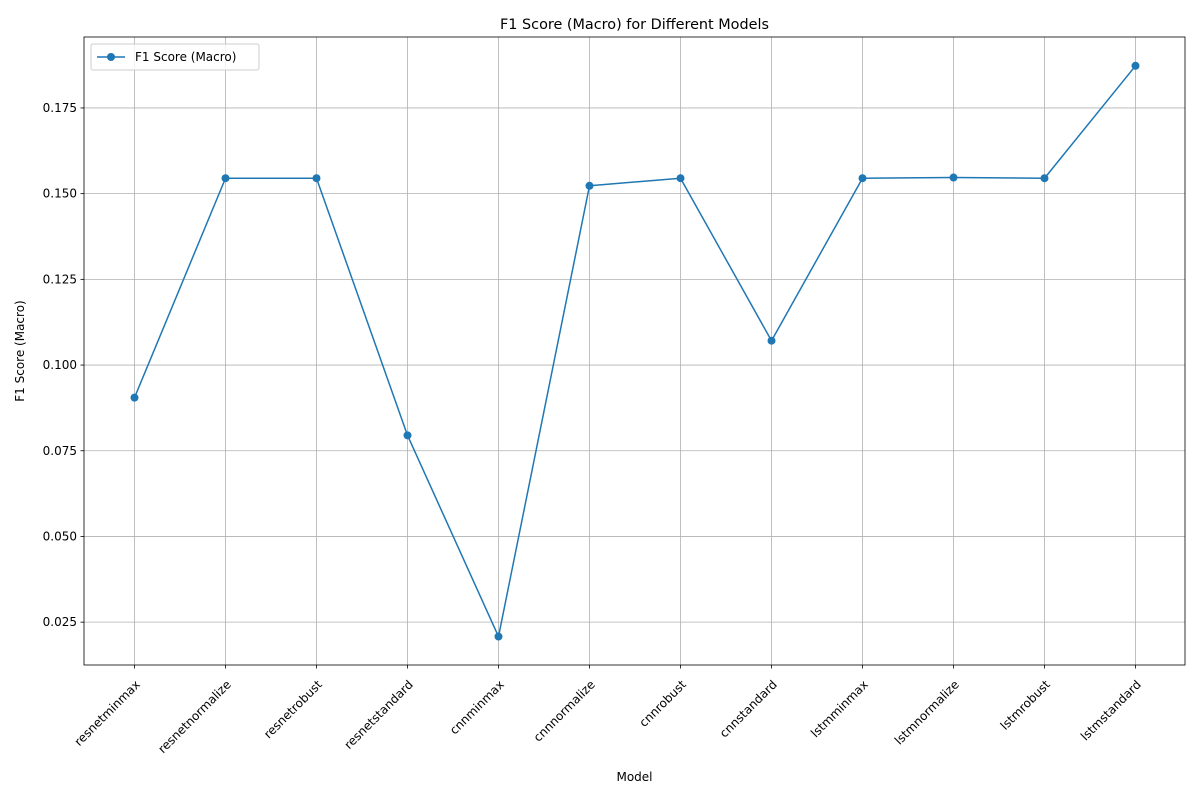 The width and height of the screenshot is (1200, 800). What do you see at coordinates (60, 108) in the screenshot?
I see `y-tick-label: 0.175` at bounding box center [60, 108].